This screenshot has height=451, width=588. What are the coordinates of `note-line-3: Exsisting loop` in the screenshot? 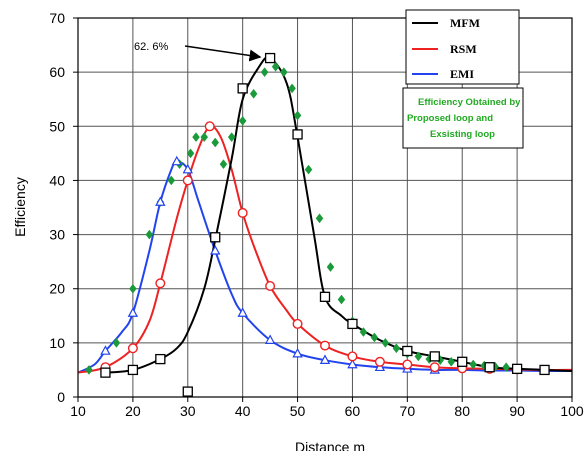 It's located at (462, 134).